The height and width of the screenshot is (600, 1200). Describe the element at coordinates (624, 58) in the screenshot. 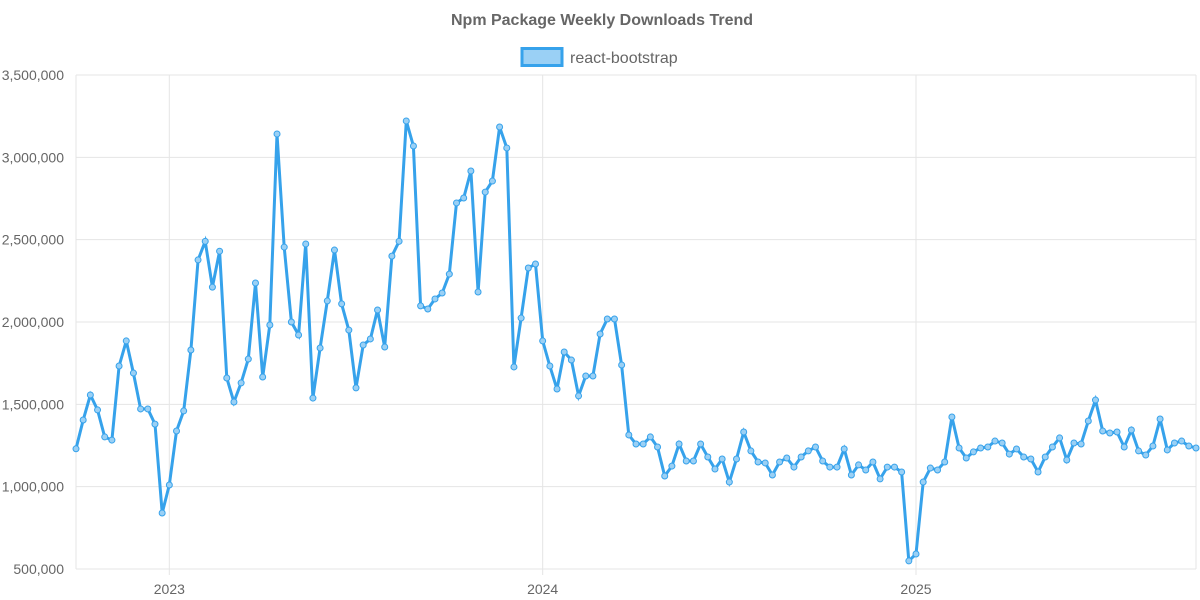

I see `legend-label: react-bootstrap` at that location.